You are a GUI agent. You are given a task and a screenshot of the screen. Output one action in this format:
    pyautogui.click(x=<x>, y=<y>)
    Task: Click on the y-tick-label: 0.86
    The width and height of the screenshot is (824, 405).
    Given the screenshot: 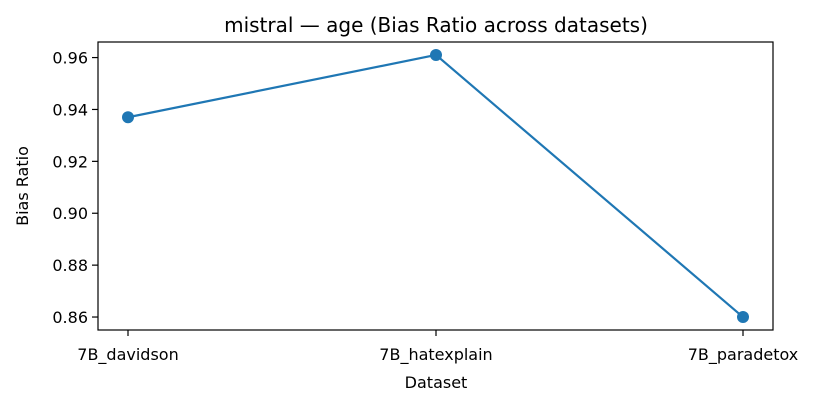 What is the action you would take?
    pyautogui.click(x=70, y=317)
    